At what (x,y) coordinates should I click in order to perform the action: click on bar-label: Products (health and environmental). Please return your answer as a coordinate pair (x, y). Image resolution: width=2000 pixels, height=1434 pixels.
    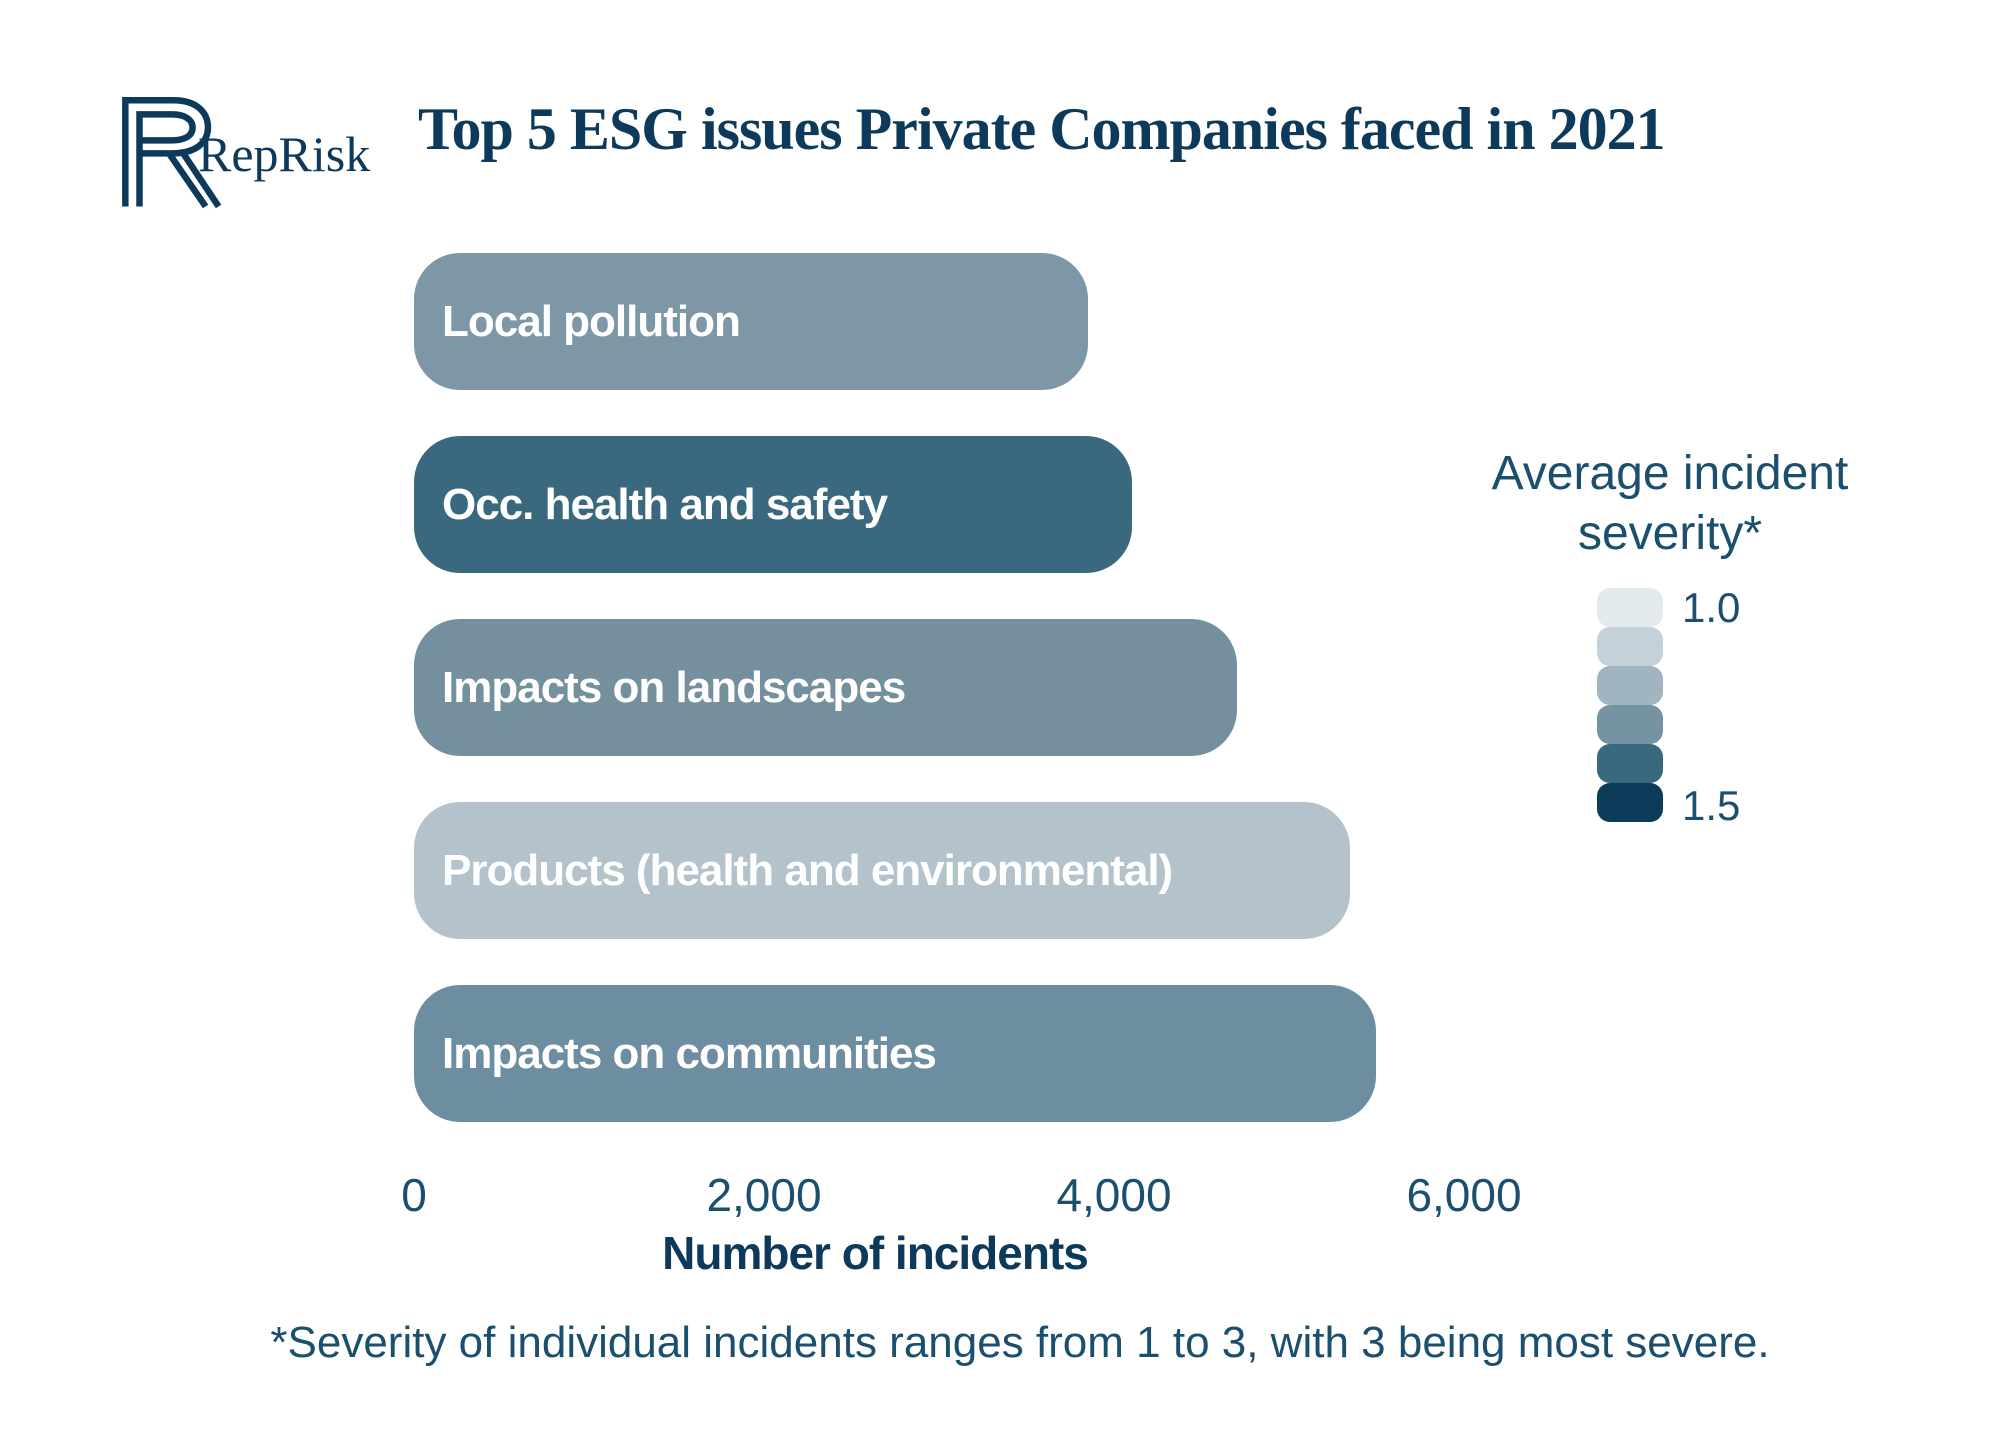
    Looking at the image, I should click on (807, 870).